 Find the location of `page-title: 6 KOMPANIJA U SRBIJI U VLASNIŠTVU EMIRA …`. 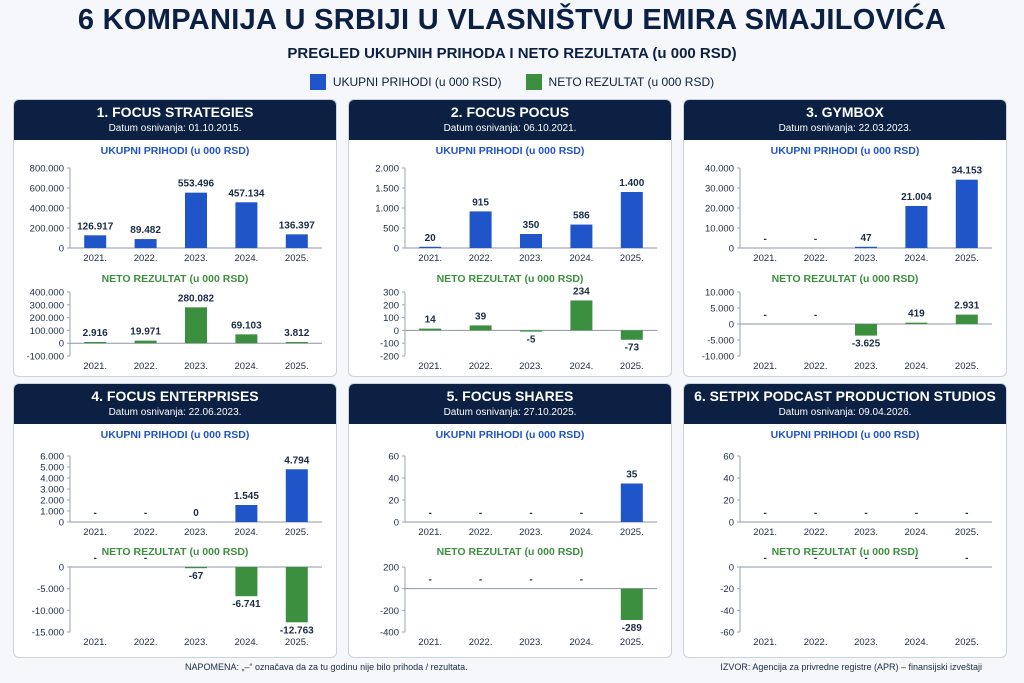

page-title: 6 KOMPANIJA U SRBIJI U VLASNIŠTVU EMIRA … is located at coordinates (512, 20).